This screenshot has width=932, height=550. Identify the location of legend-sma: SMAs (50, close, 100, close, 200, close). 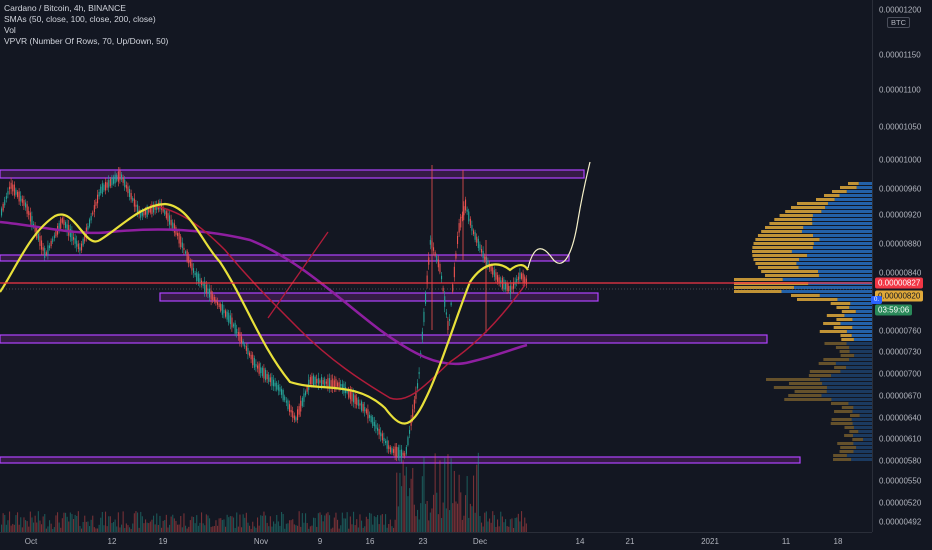
(80, 19).